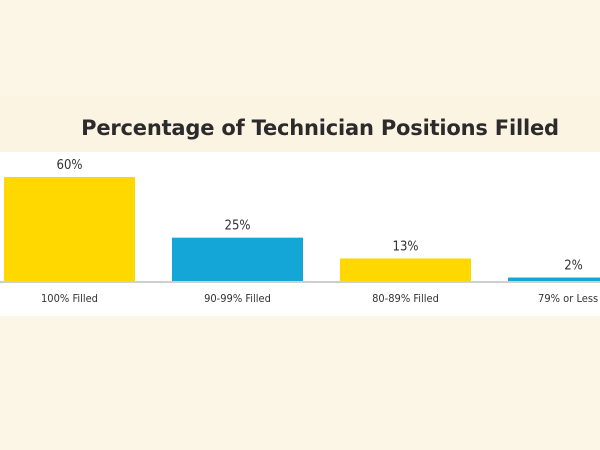  What do you see at coordinates (70, 165) in the screenshot?
I see `data-label-1: 60%` at bounding box center [70, 165].